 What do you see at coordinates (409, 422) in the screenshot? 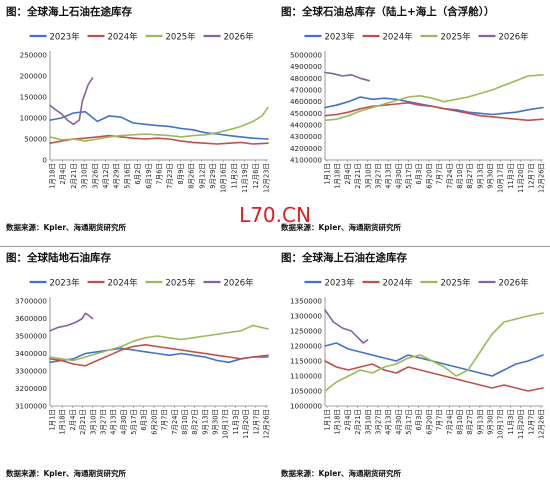
I see `x-tick-label: 5月17日` at bounding box center [409, 422].